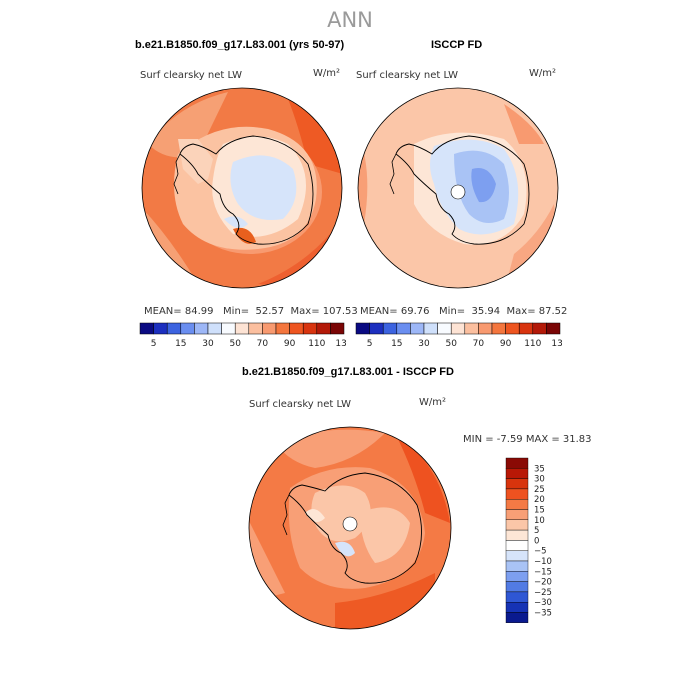 The width and height of the screenshot is (700, 700). Describe the element at coordinates (316, 344) in the screenshot. I see `model-colorbar-label: 110` at that location.